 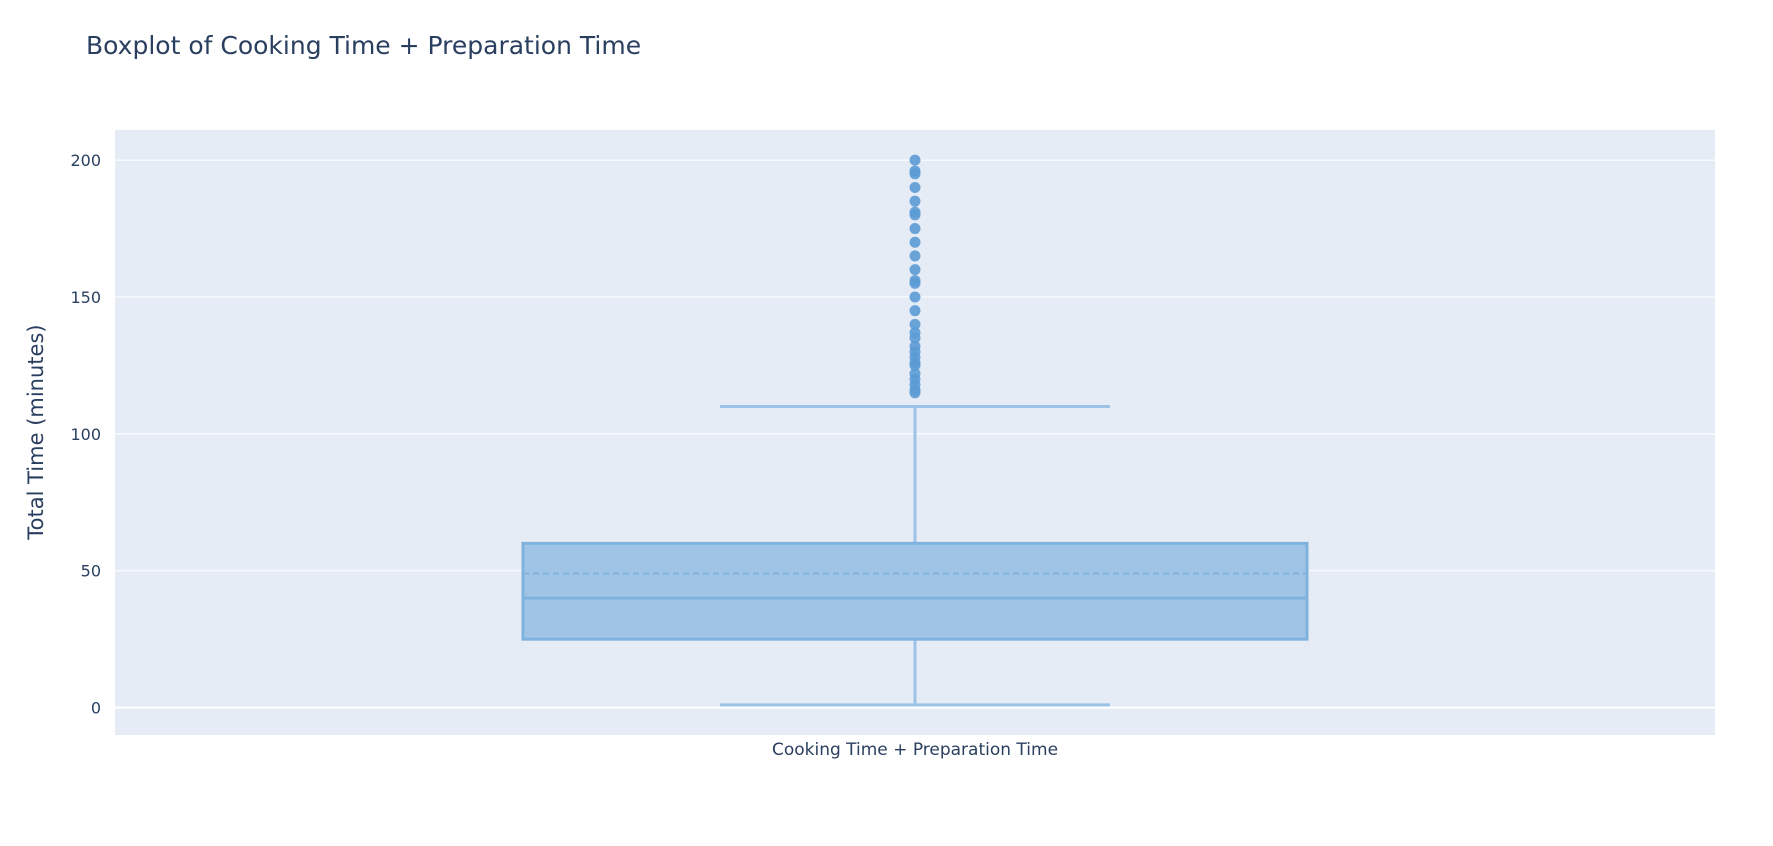 What do you see at coordinates (96, 708) in the screenshot?
I see `y-tick-label: 0` at bounding box center [96, 708].